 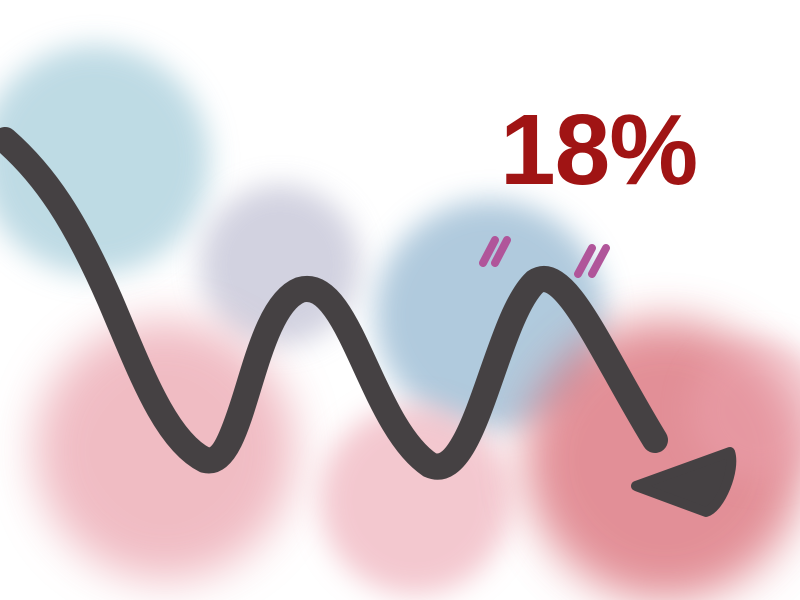 What do you see at coordinates (599, 150) in the screenshot?
I see `headline-percentage: 18%` at bounding box center [599, 150].